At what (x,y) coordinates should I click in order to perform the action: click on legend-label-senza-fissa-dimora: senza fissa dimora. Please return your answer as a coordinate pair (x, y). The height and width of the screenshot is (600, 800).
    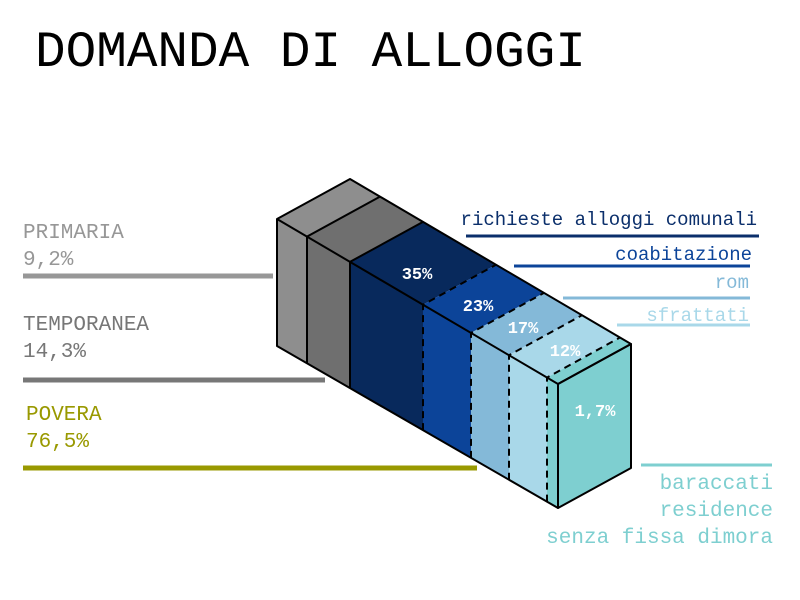
    Looking at the image, I should click on (659, 538).